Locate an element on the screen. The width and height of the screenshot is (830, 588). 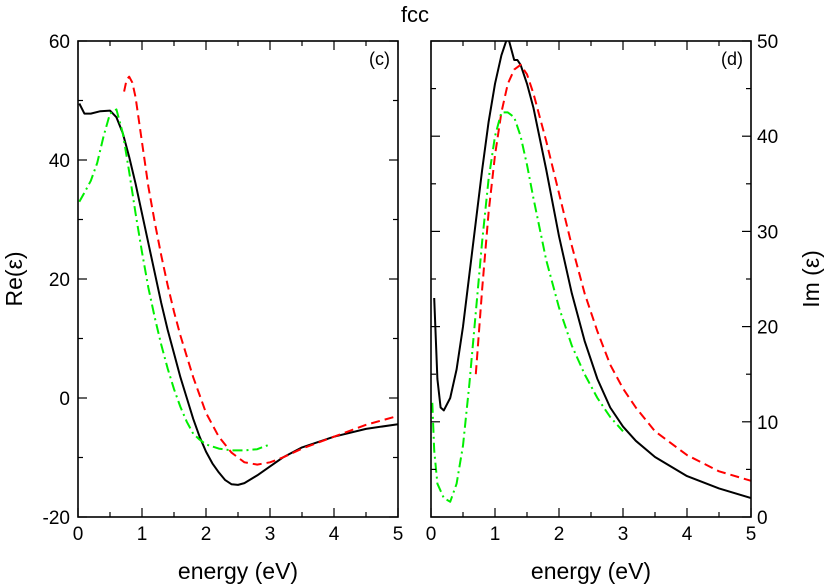
y-tick-label: 30 is located at coordinates (767, 232).